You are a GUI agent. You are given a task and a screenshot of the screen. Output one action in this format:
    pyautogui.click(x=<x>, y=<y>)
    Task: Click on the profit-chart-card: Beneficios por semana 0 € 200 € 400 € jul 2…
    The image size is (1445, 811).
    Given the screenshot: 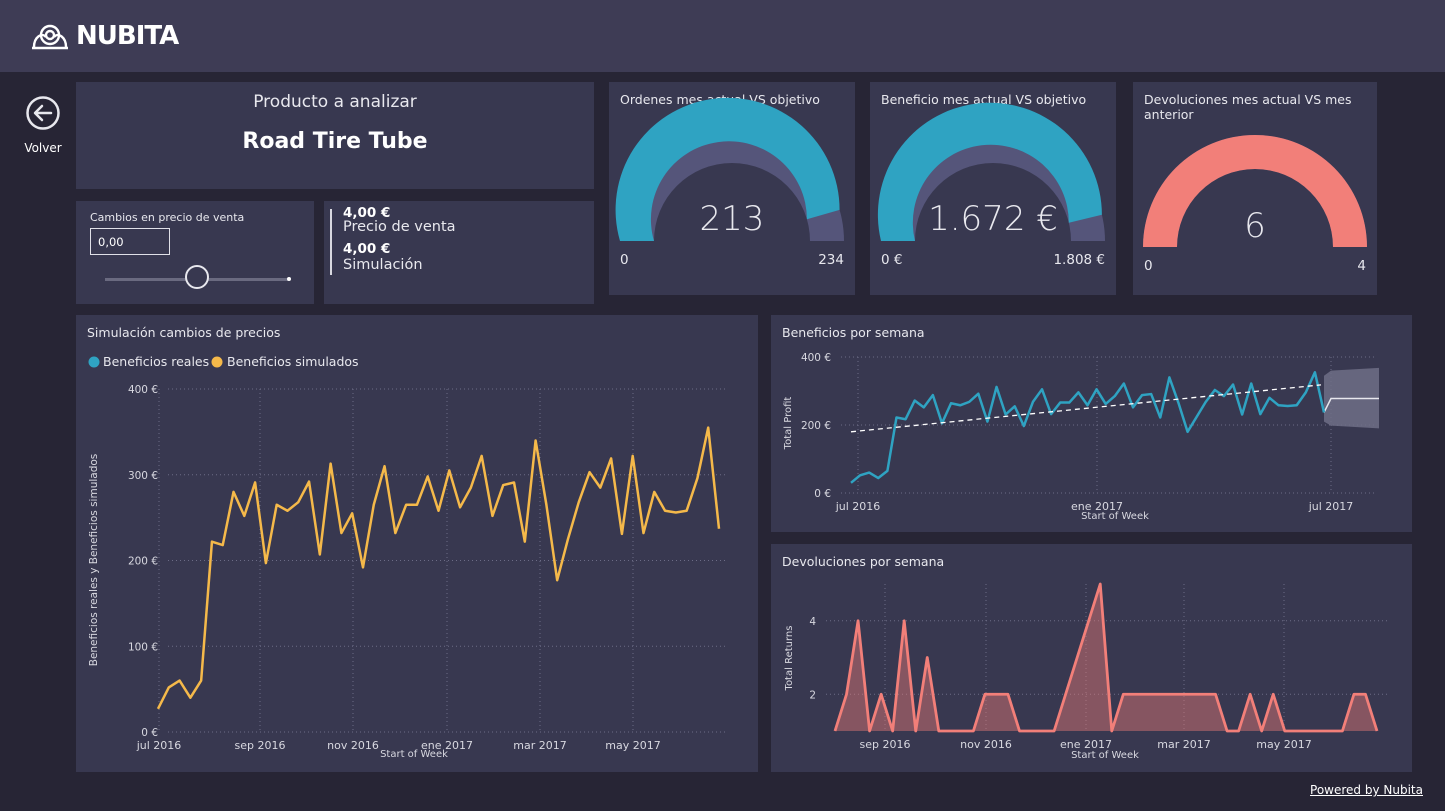 What is the action you would take?
    pyautogui.click(x=1091, y=423)
    